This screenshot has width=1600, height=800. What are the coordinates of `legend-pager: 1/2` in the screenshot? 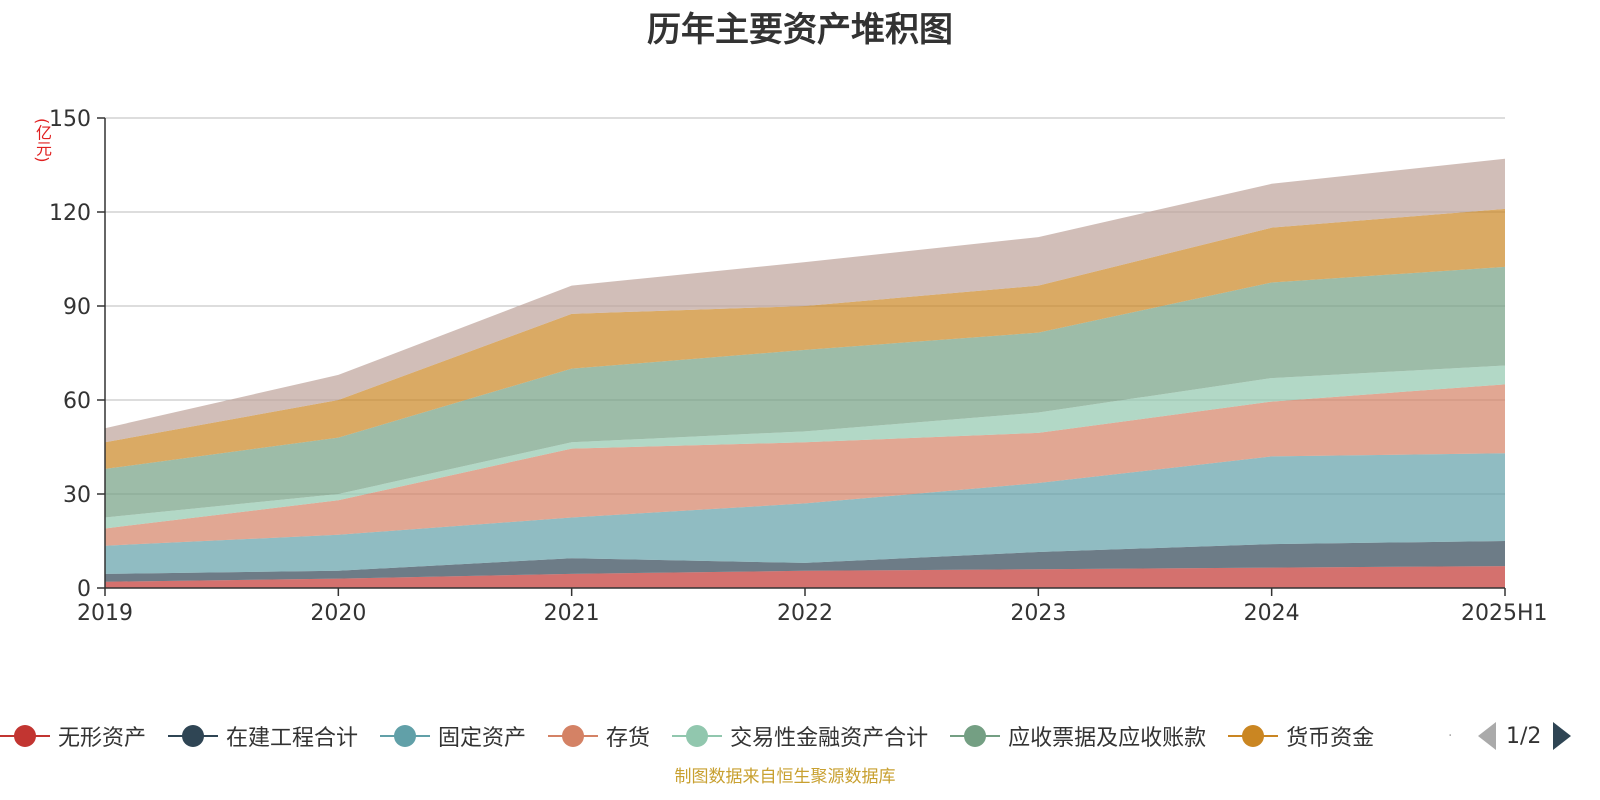 It's located at (1525, 736).